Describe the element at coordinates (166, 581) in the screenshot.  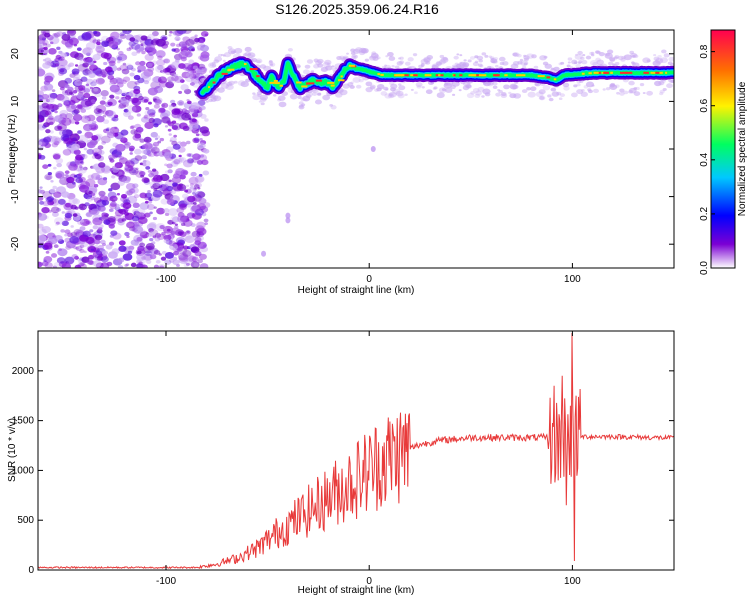
I see `snr-xtick-label: -100` at that location.